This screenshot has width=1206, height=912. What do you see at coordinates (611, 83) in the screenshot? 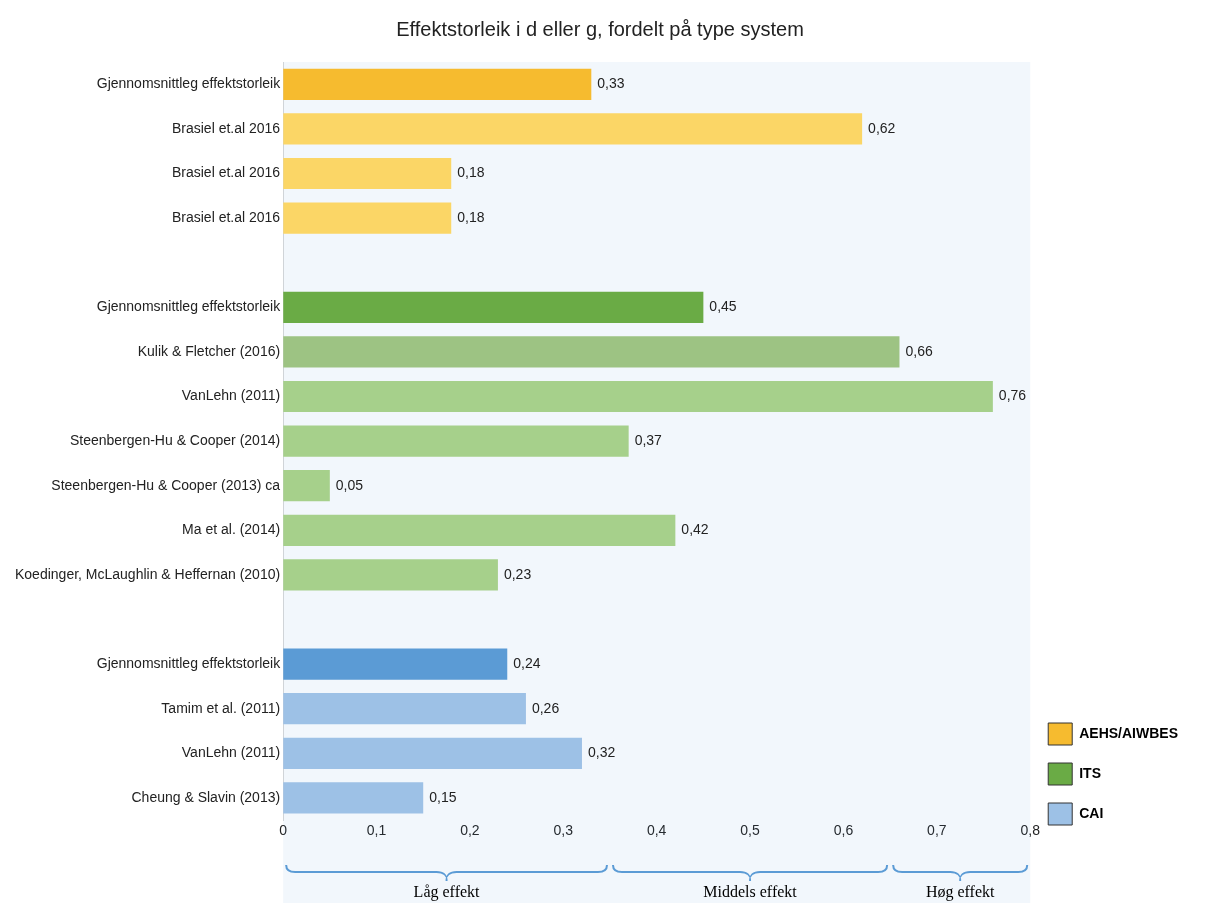
I see `data-label: 0,33` at bounding box center [611, 83].